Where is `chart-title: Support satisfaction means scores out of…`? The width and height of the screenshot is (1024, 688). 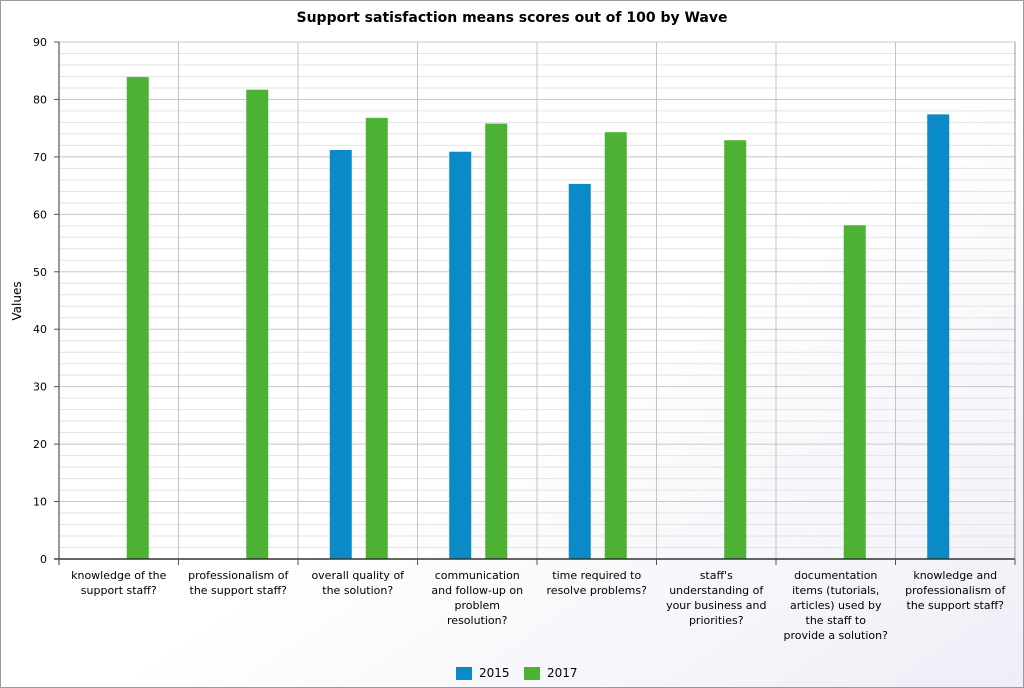 chart-title: Support satisfaction means scores out of… is located at coordinates (512, 18).